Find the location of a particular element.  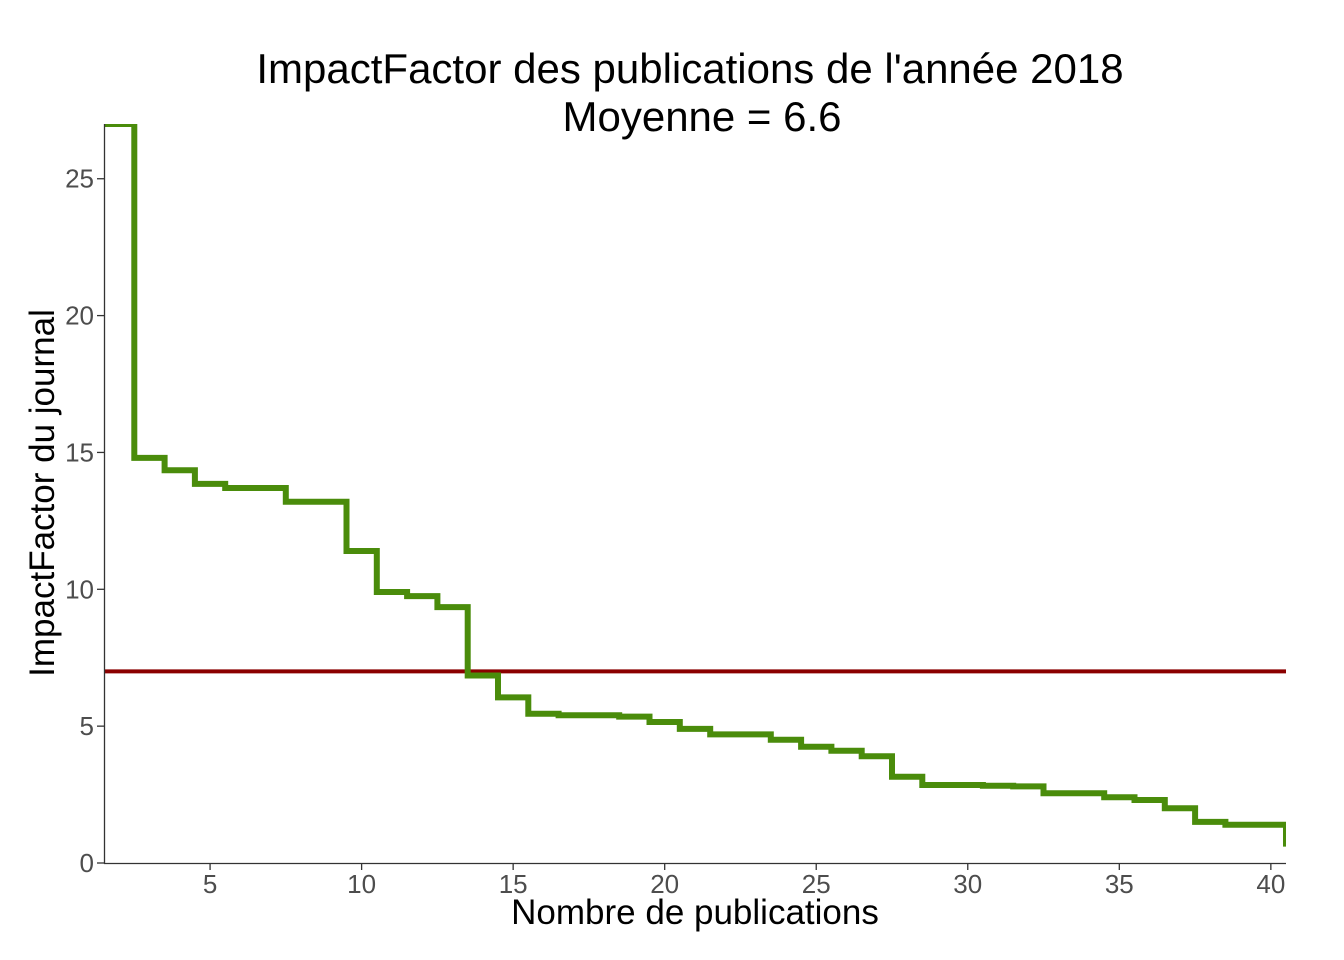

x-tick-label: 30 is located at coordinates (967, 884).